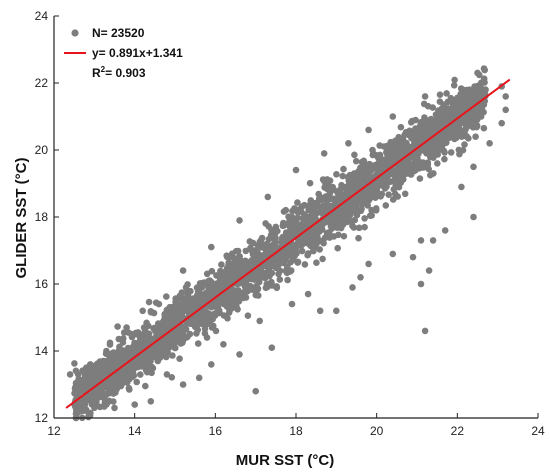 This screenshot has height=474, width=550. I want to click on x-tick-label: 12, so click(54, 431).